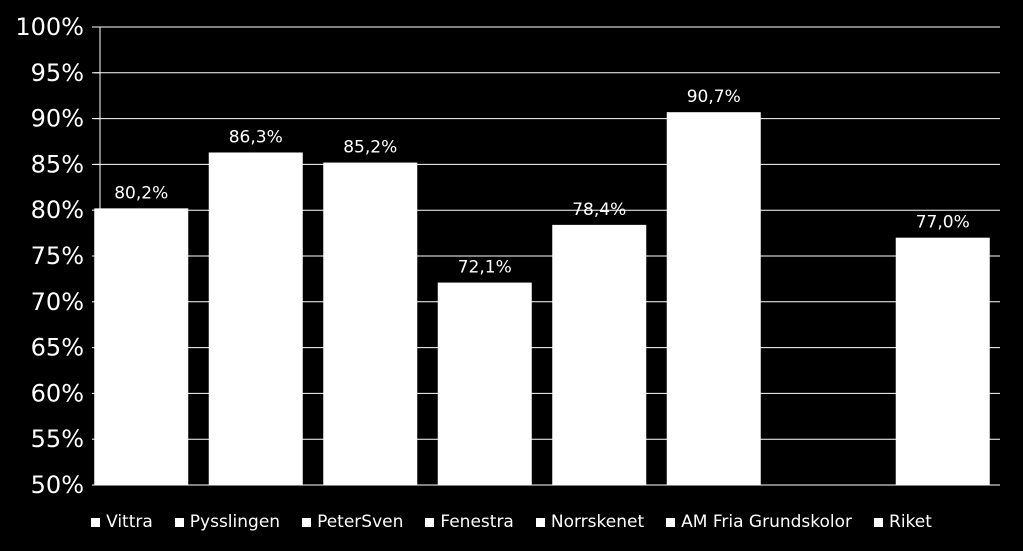  What do you see at coordinates (599, 210) in the screenshot?
I see `data-label: 78,4%` at bounding box center [599, 210].